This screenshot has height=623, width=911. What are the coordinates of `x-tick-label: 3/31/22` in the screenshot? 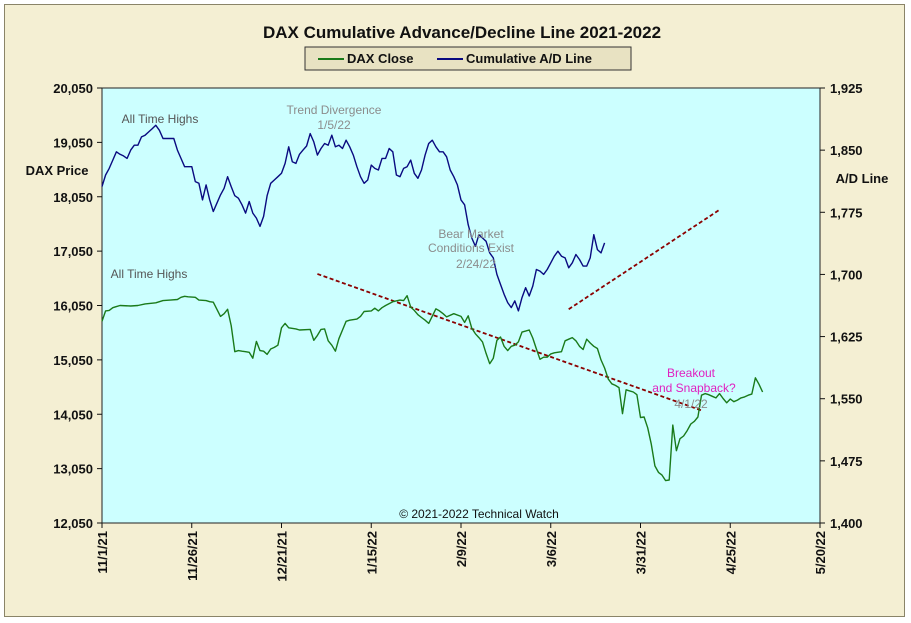 It's located at (641, 552).